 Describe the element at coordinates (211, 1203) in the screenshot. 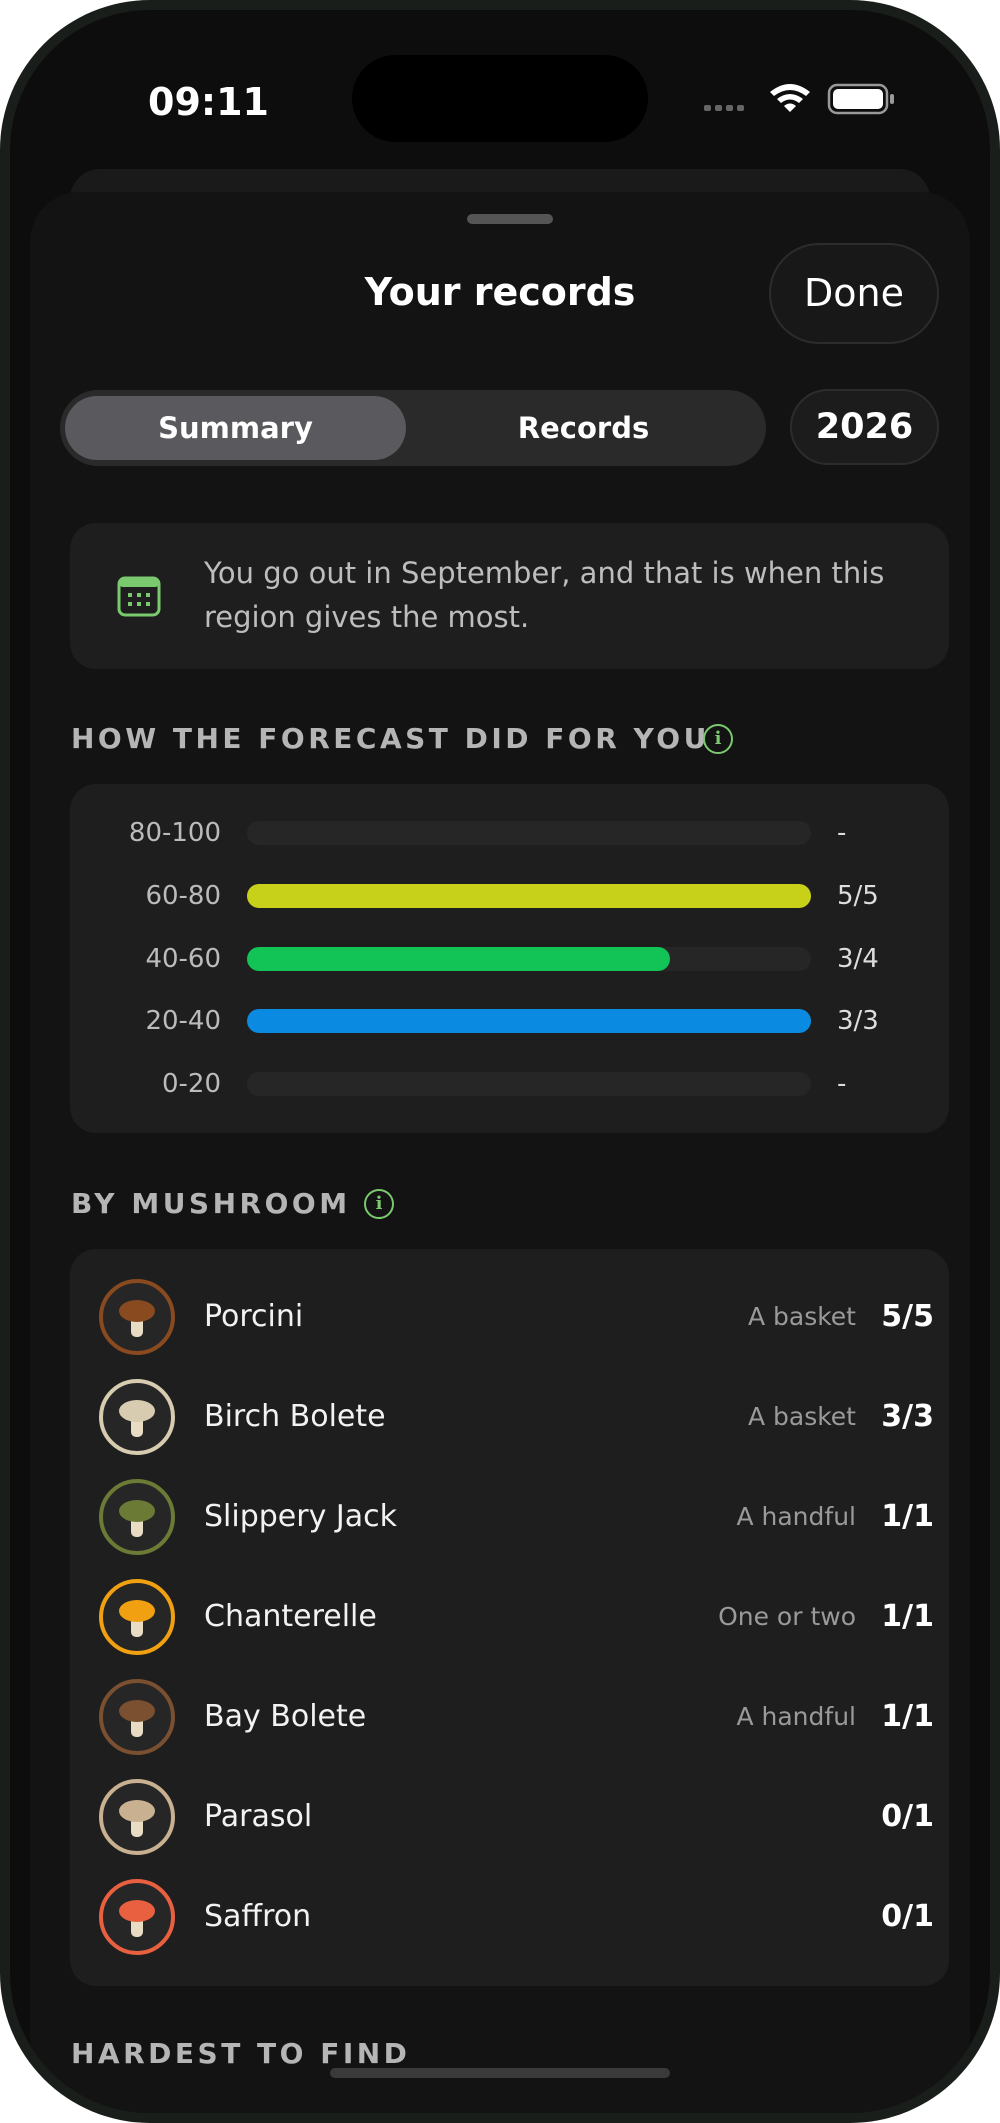

I see `section-heading: BY MUSHROOM` at that location.